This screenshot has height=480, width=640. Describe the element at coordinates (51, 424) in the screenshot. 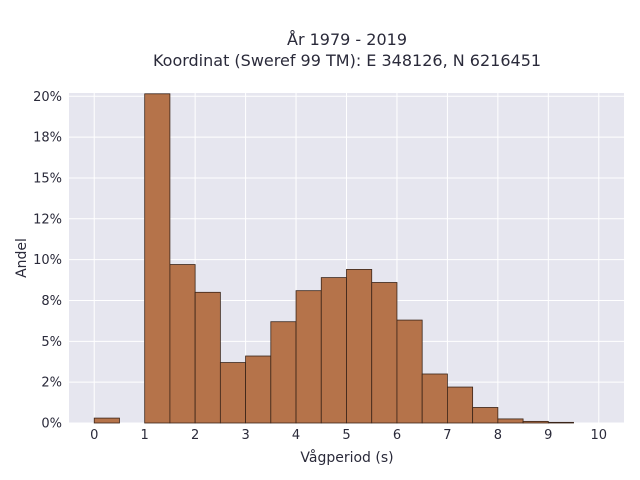

I see `y-tick-label-0: 0%` at that location.